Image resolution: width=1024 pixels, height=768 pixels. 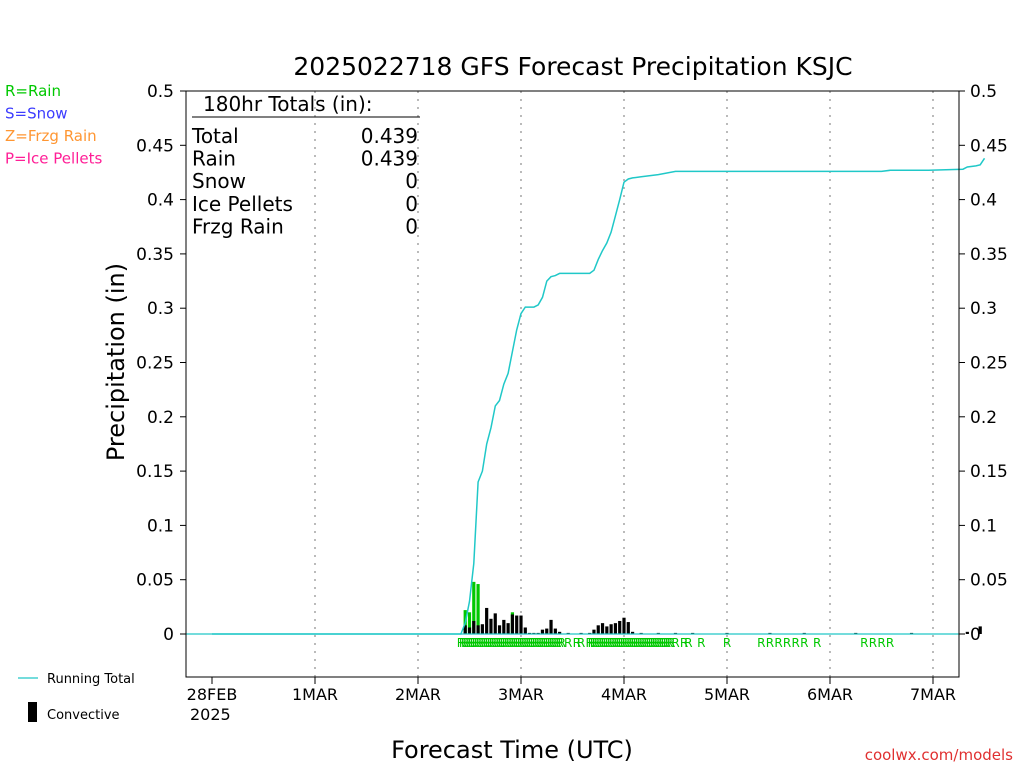 I want to click on ptype-legend: R=Rain S=Snow Z=Frzg Rain P=Ice Pellets, so click(x=53, y=125).